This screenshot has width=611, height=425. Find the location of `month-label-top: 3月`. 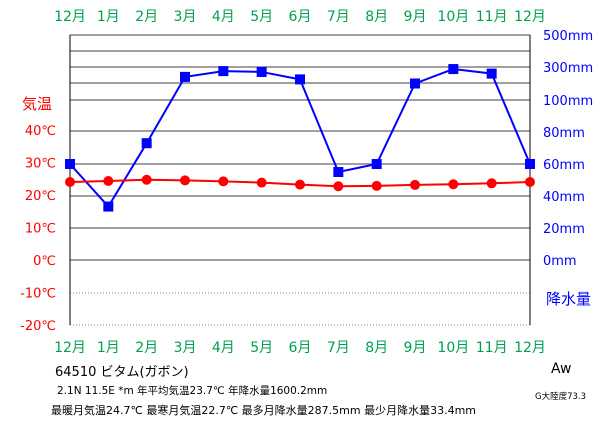

month-label-top: 3月 is located at coordinates (185, 17).